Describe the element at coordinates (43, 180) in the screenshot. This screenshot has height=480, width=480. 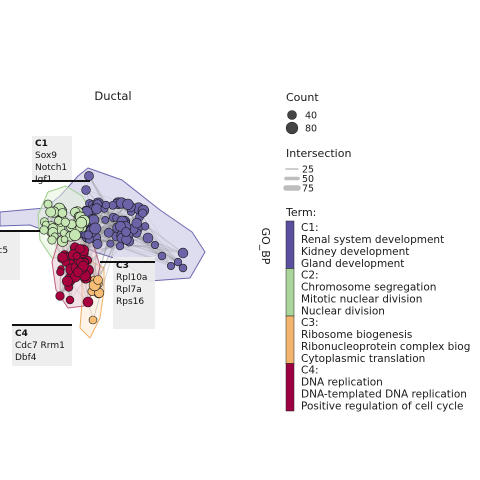
I see `callout-gene: Igf1` at that location.